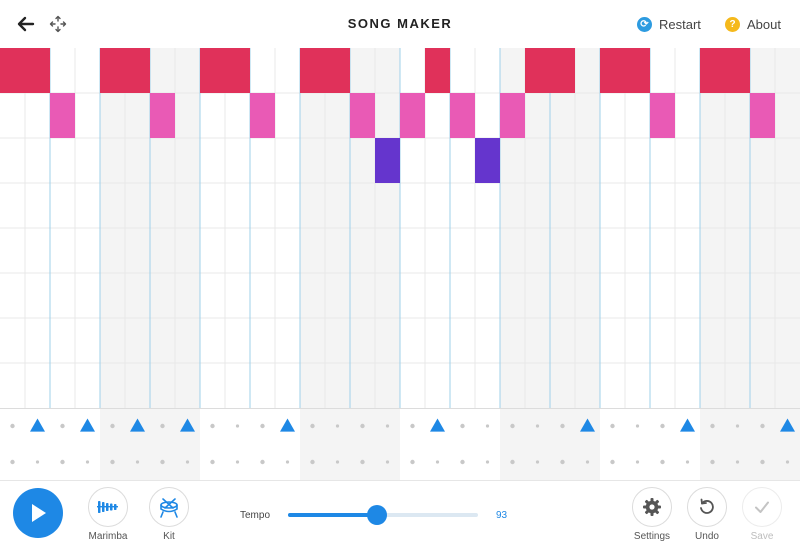  What do you see at coordinates (58, 24) in the screenshot?
I see `move-arrows-icon` at bounding box center [58, 24].